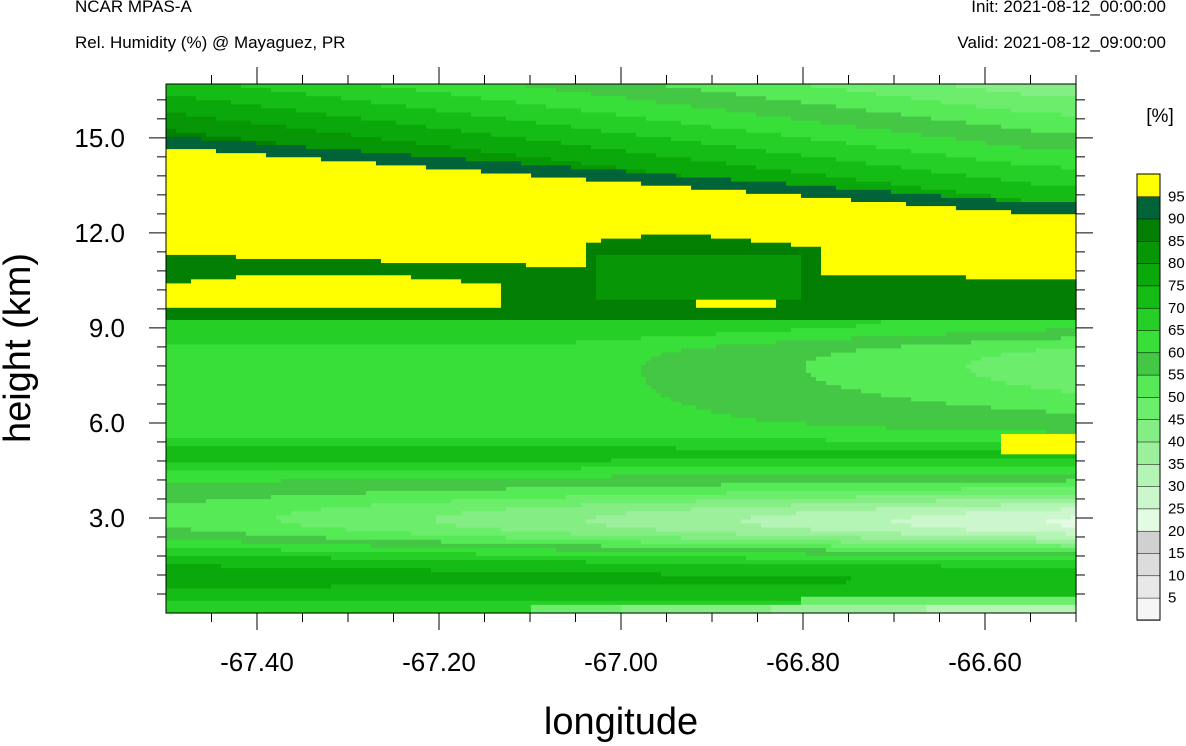  I want to click on colorbar-label: 10, so click(1176, 575).